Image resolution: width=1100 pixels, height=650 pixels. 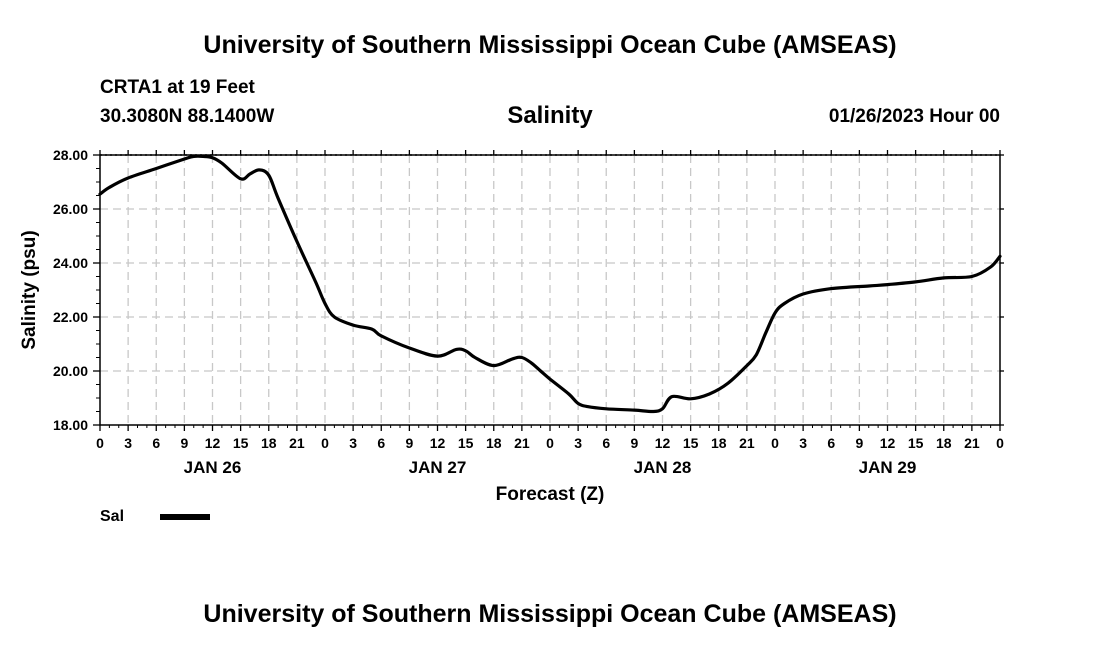 I want to click on y-axis-label: Salinity (psu), so click(x=29, y=289).